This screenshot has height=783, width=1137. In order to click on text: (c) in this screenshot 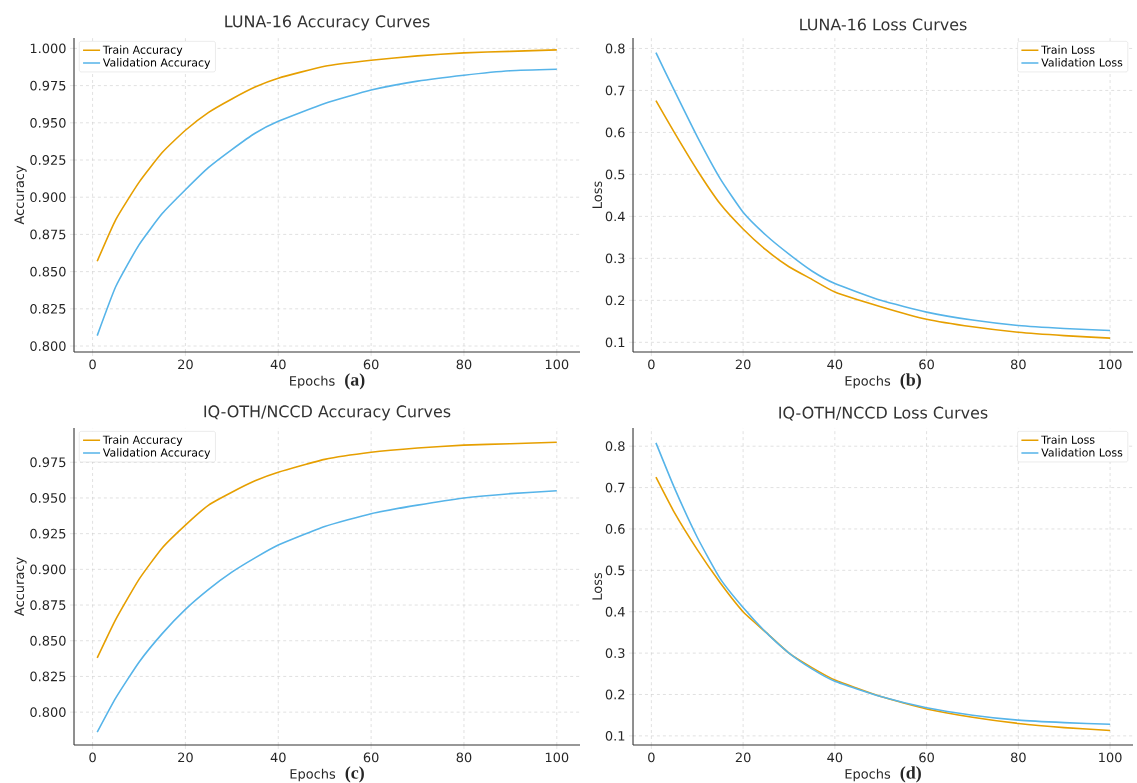, I will do `click(354, 774)`.